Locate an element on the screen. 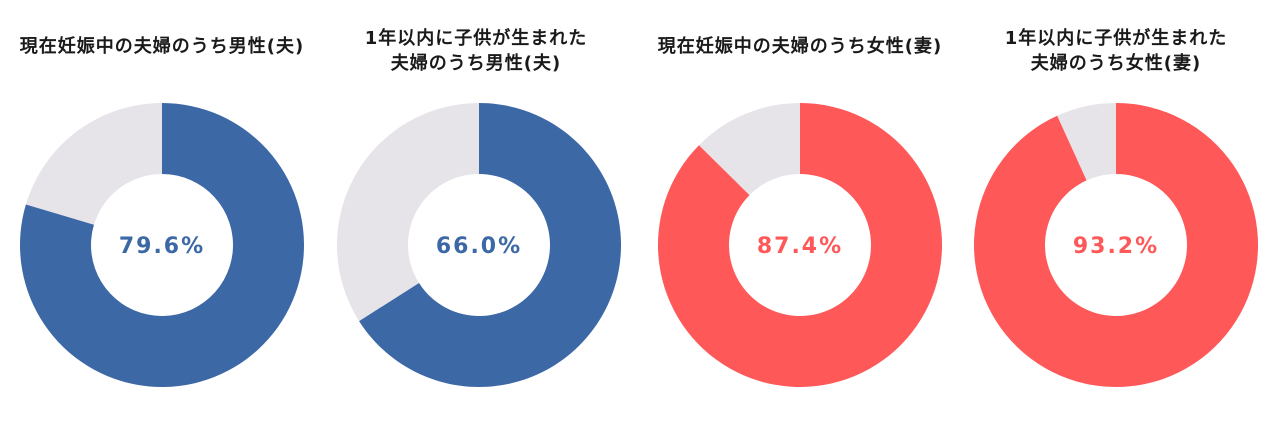 The image size is (1280, 444). chart-title-4: 1年以内に子供が生まれた 夫婦のうち女性(妻) is located at coordinates (1116, 51).